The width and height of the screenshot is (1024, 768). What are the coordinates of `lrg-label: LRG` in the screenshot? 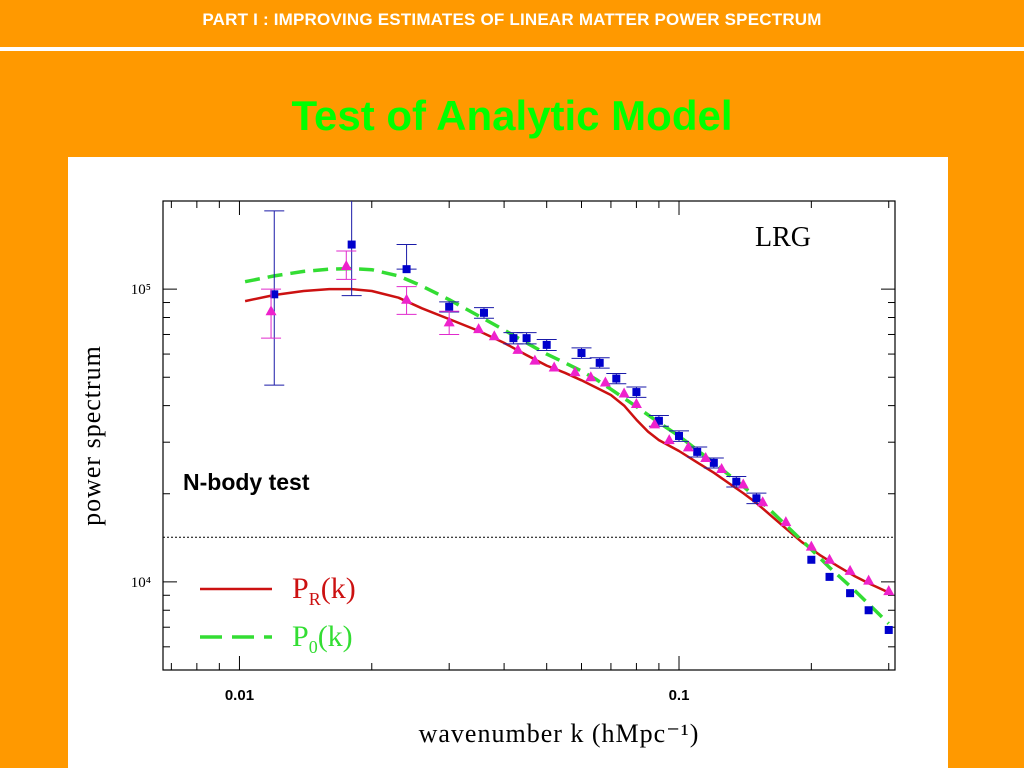 It's located at (783, 237).